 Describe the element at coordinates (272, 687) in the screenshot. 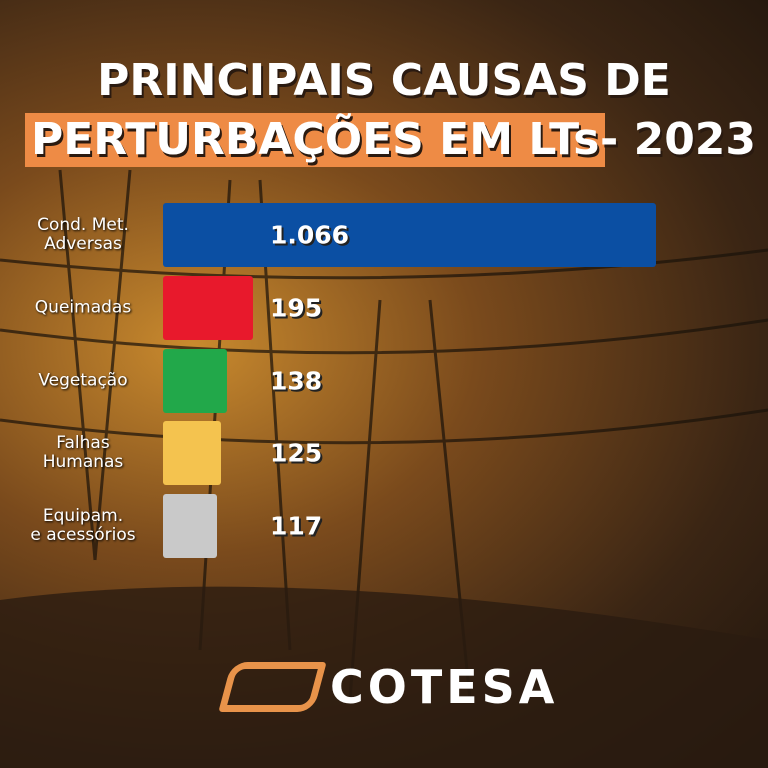

I see `logo-icon` at that location.